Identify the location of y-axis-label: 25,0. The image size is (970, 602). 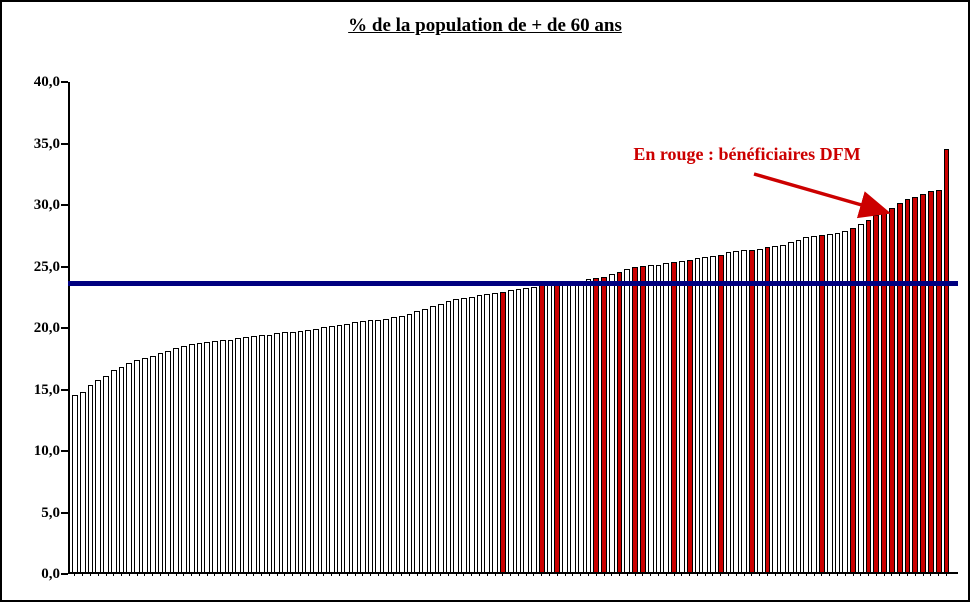
(46, 266).